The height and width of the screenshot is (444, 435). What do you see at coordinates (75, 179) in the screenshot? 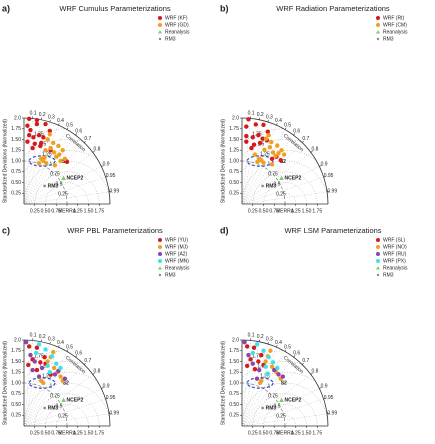
I see `point-label: NCEP2` at bounding box center [75, 179].